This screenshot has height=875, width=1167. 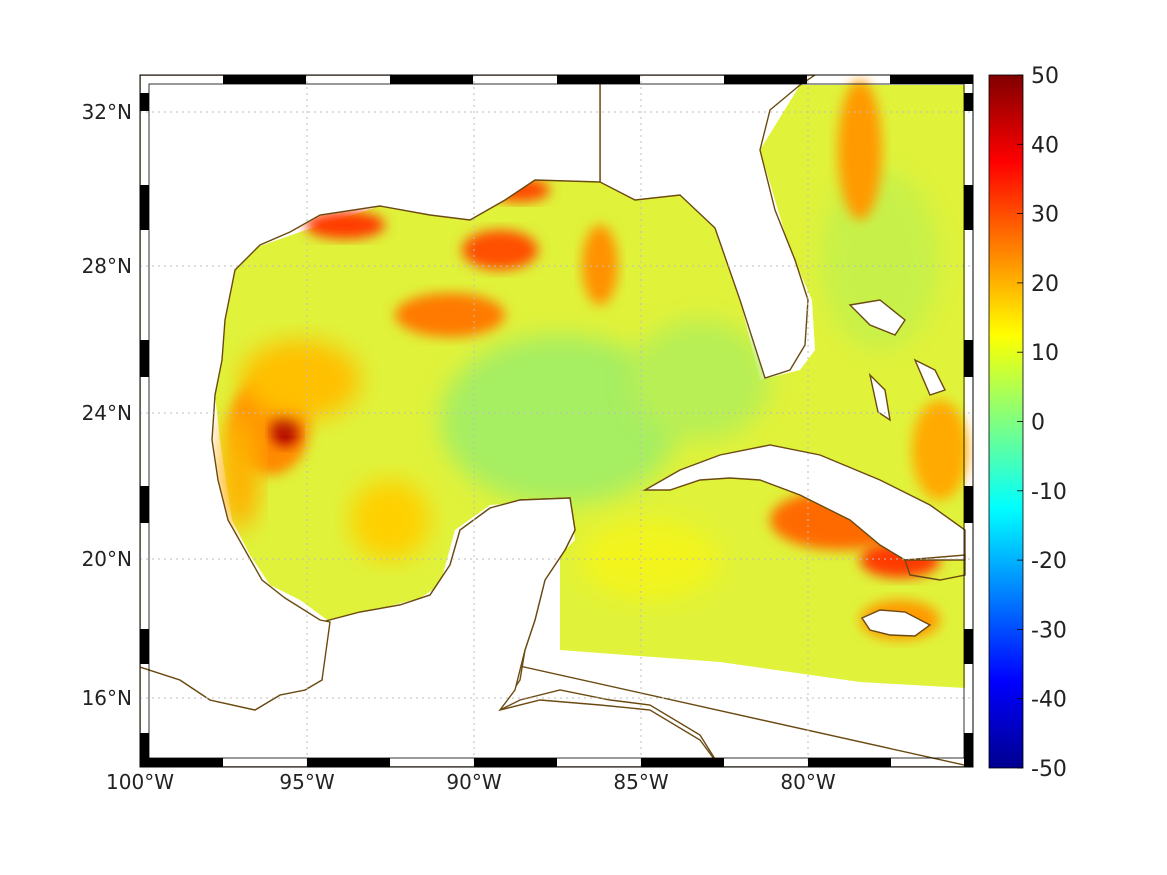 What do you see at coordinates (107, 698) in the screenshot?
I see `y-tick-label: 16°N` at bounding box center [107, 698].